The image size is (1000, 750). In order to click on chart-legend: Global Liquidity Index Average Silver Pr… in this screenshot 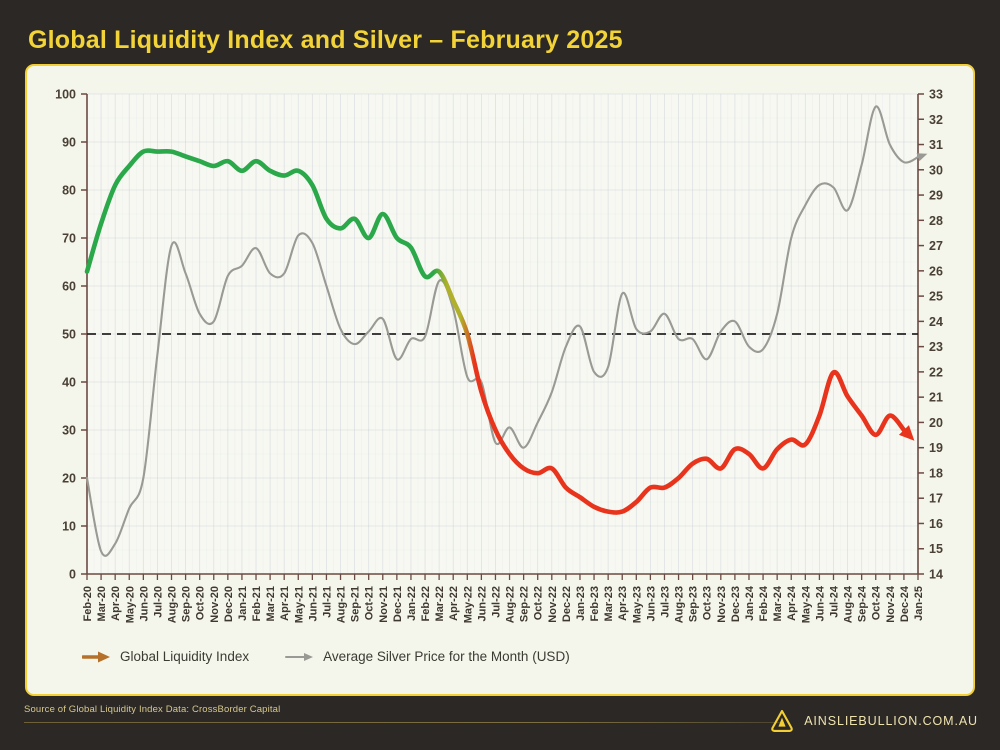, I will do `click(326, 656)`.